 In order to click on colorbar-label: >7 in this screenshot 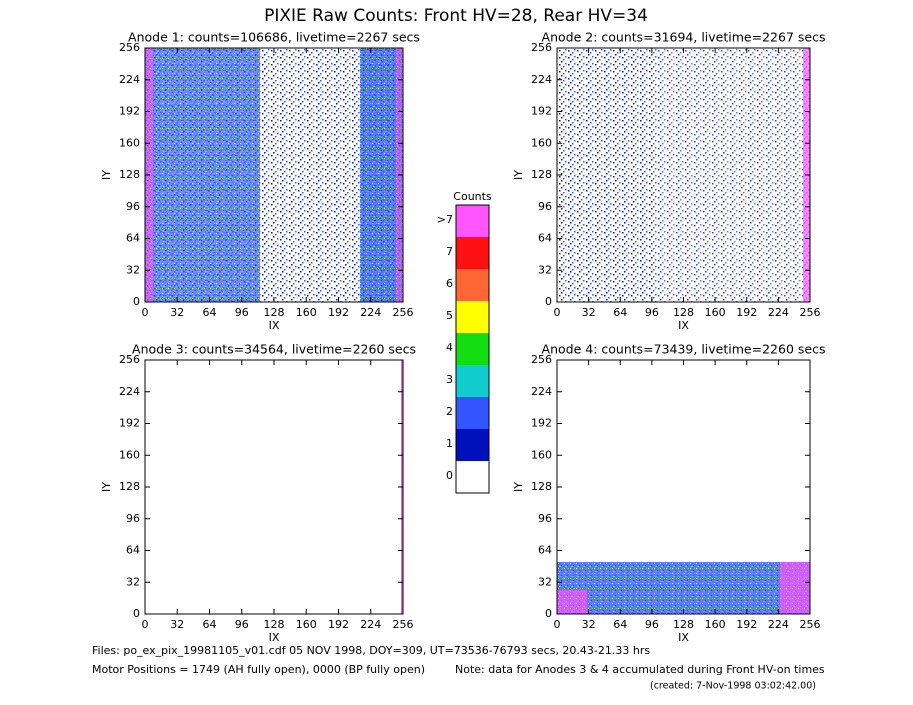, I will do `click(445, 219)`.